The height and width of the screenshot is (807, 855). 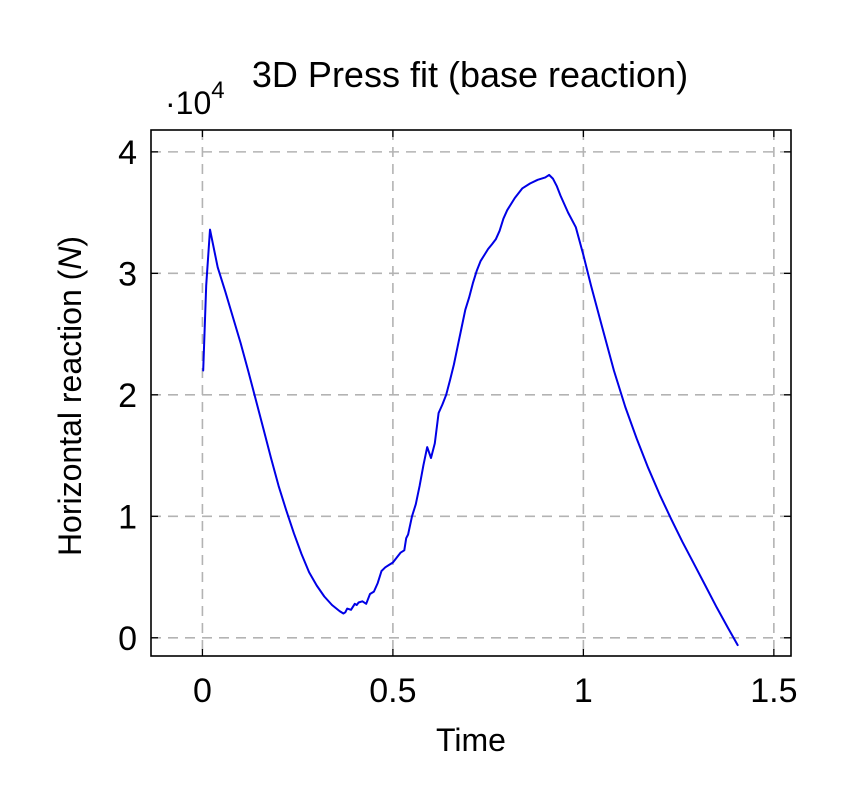 I want to click on x-tick-label: 1, so click(x=583, y=691).